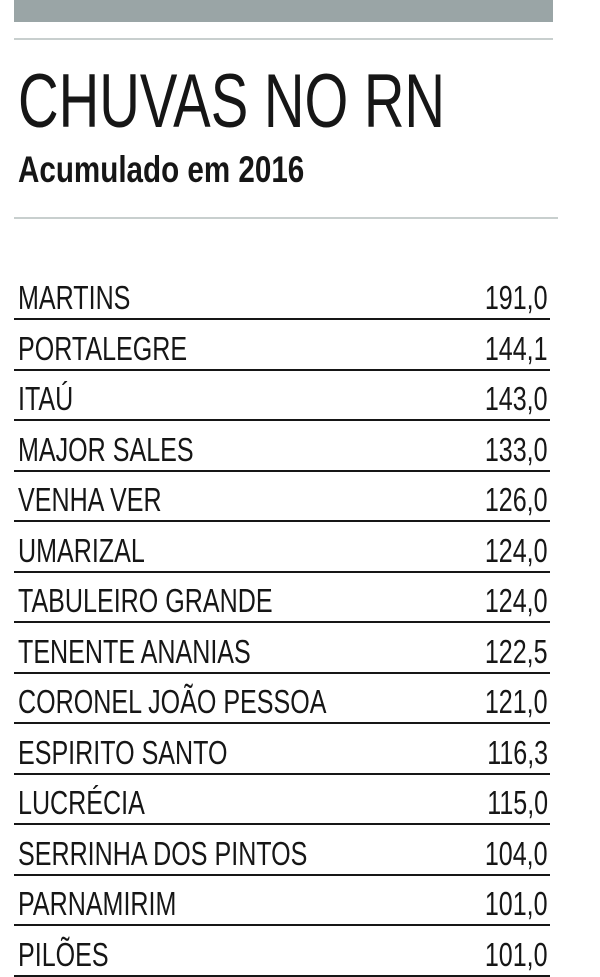 The height and width of the screenshot is (977, 600). I want to click on city-name: MARTINS, so click(74, 297).